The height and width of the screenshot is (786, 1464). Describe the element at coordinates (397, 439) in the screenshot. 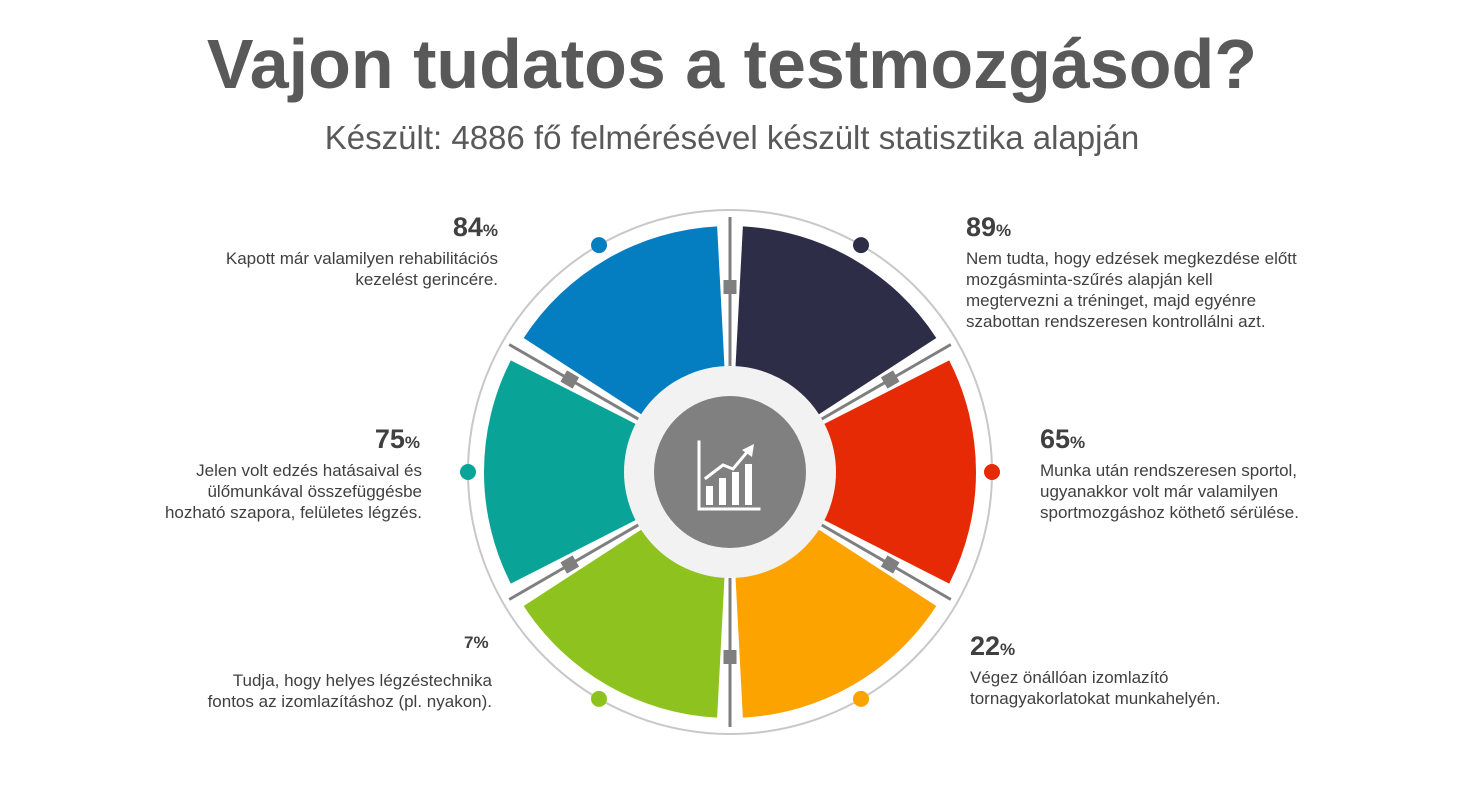

I see `value-label: 75%` at that location.